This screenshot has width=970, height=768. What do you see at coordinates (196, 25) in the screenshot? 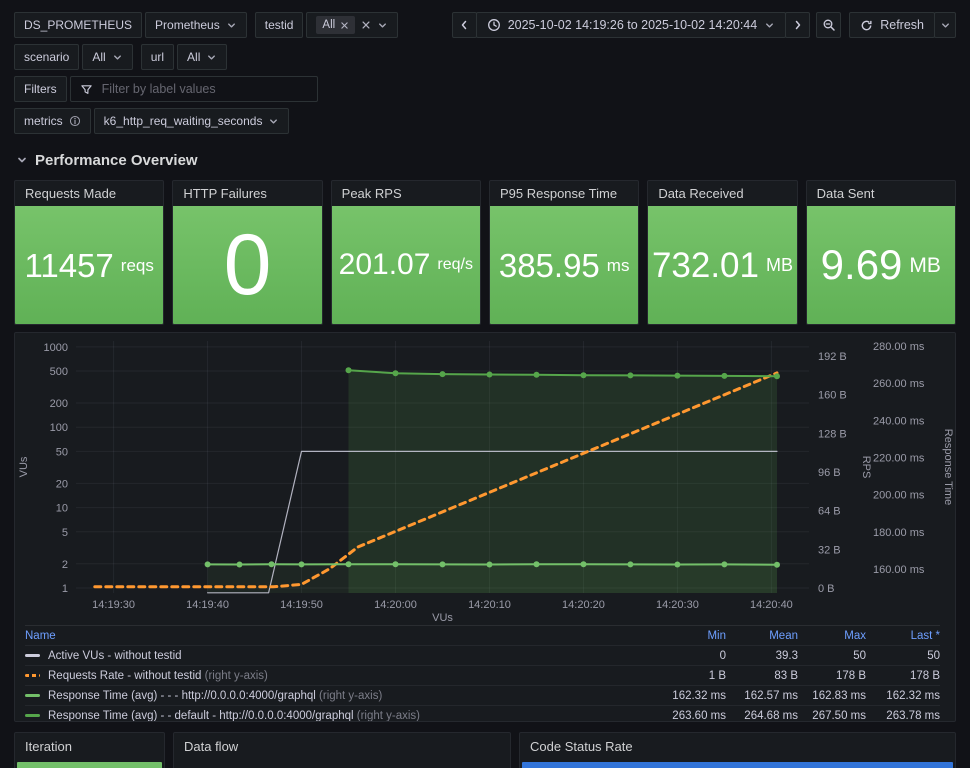
I see `datasource-select: Prometheus` at bounding box center [196, 25].